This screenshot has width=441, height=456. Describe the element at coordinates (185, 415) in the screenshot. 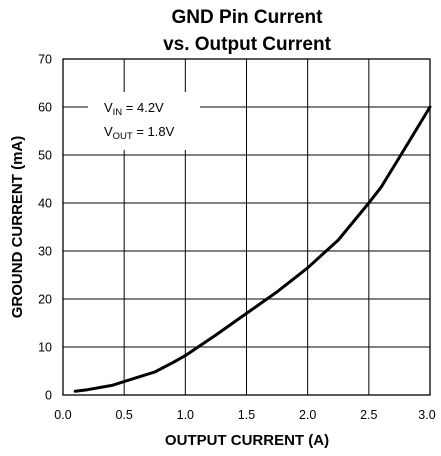

I see `x-tick-label: 1.0` at that location.